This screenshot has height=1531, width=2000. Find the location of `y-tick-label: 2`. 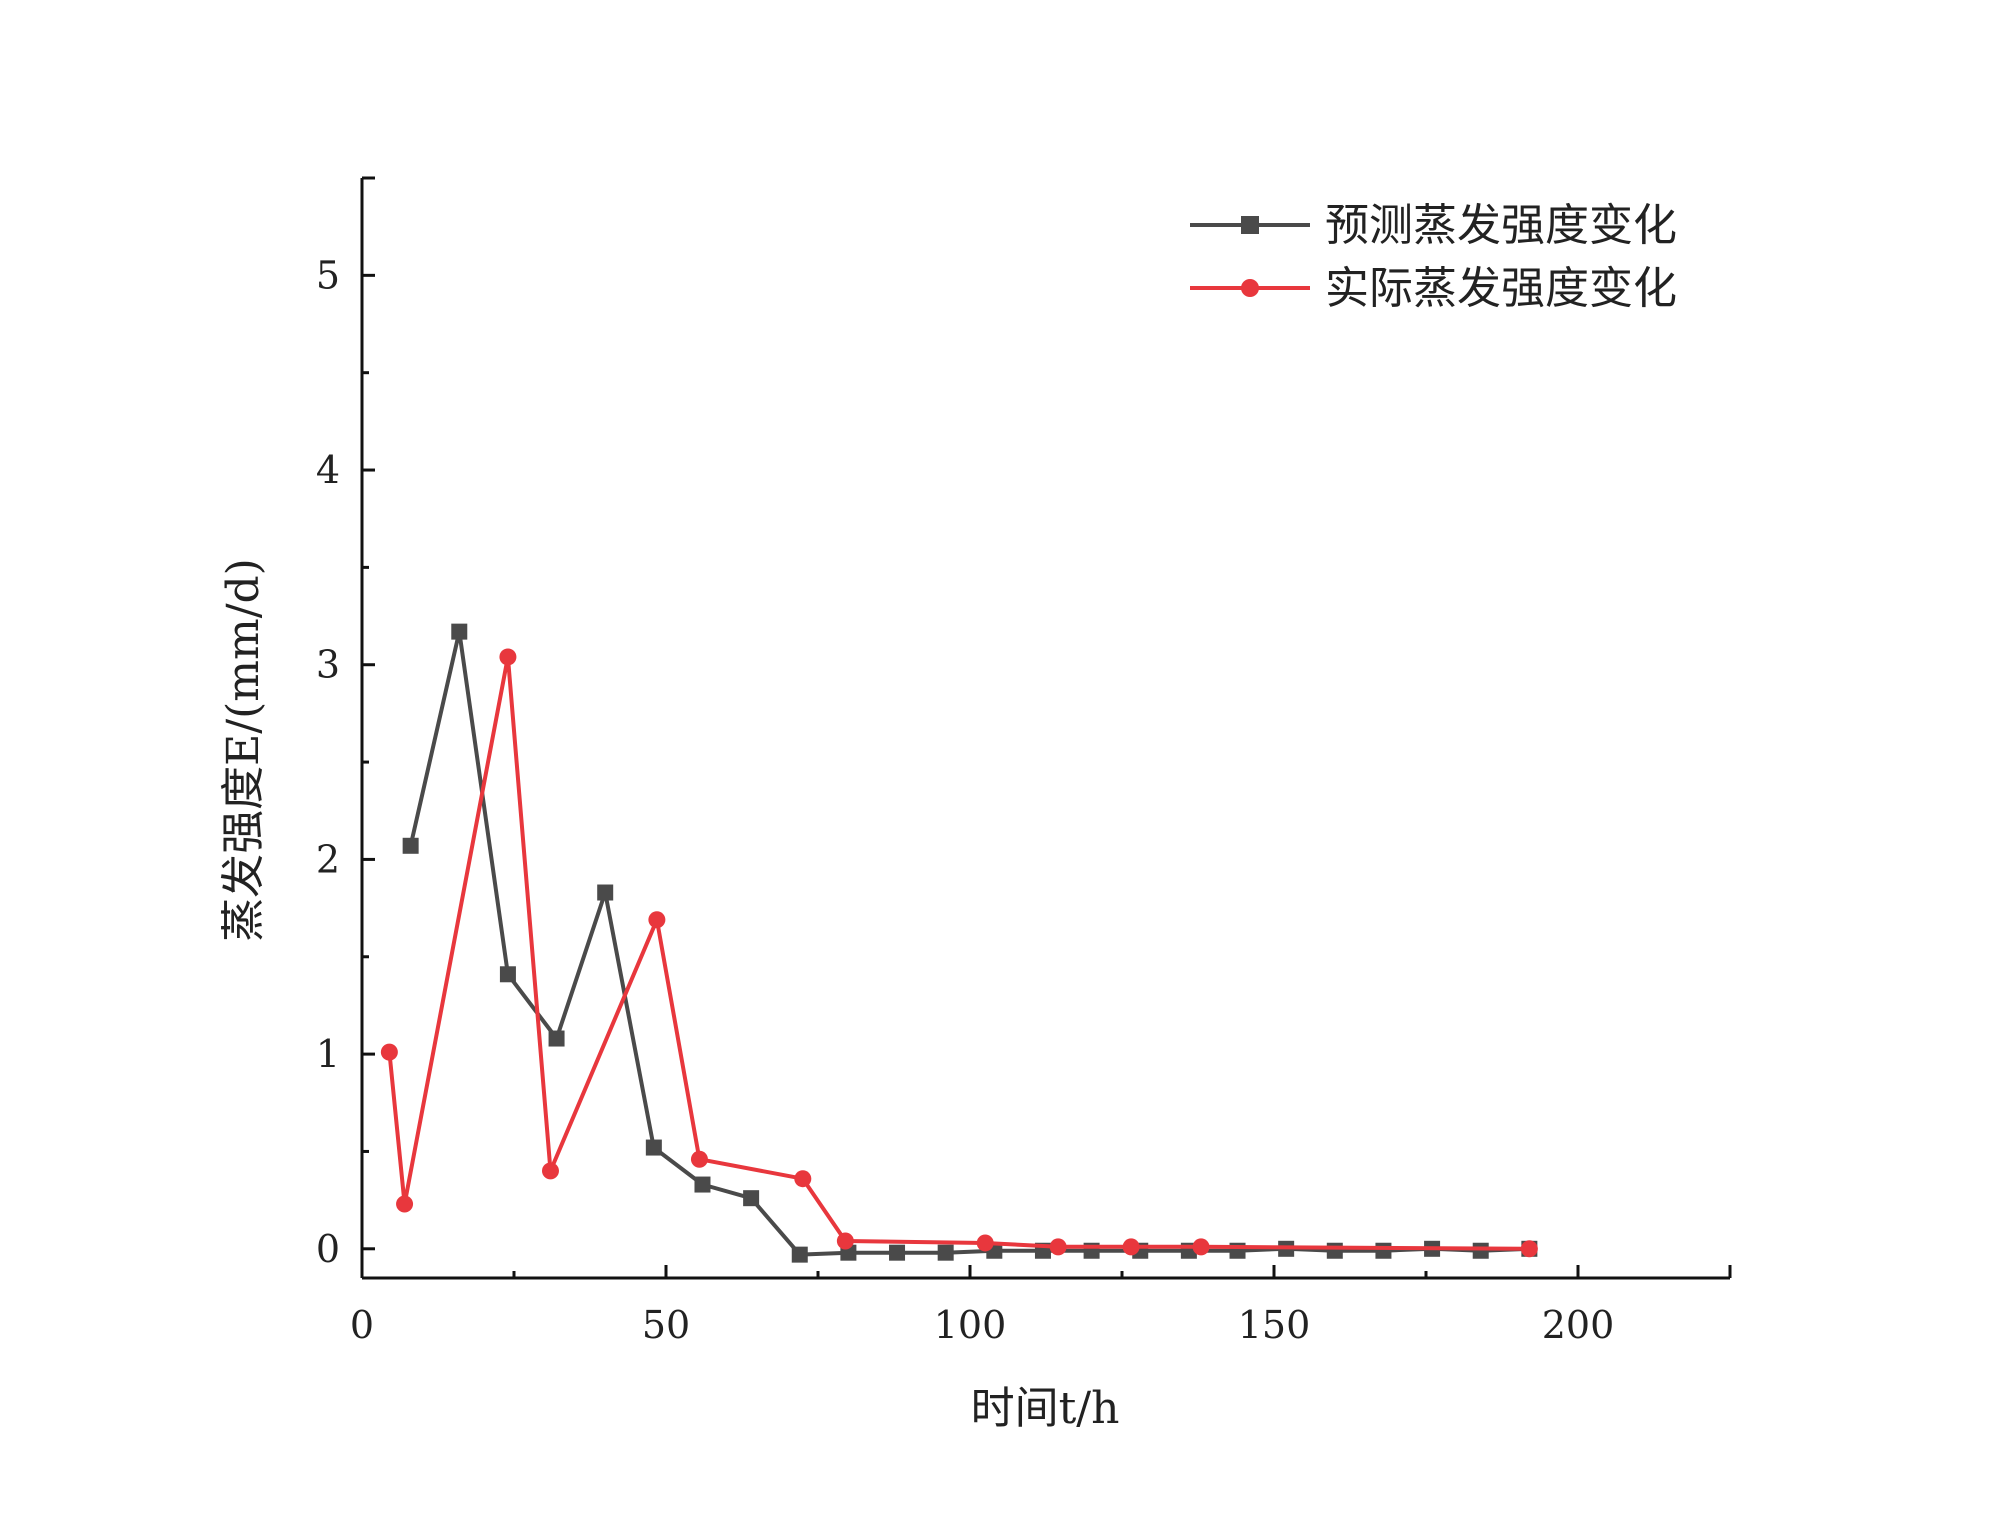

y-tick-label: 2 is located at coordinates (328, 859).